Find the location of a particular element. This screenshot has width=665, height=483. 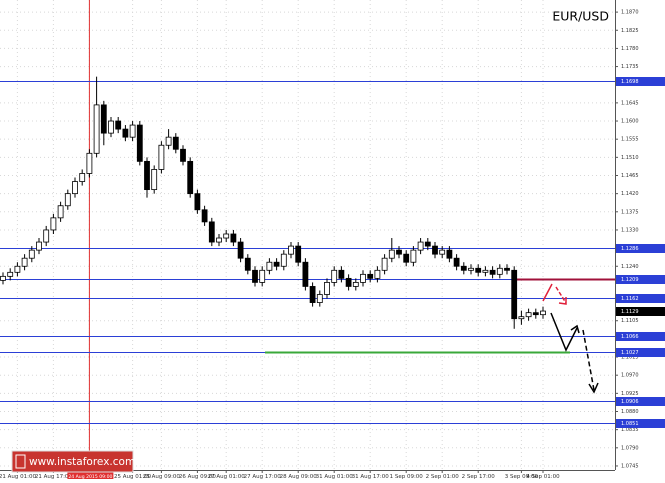

level-label: 1.0906 is located at coordinates (630, 402).